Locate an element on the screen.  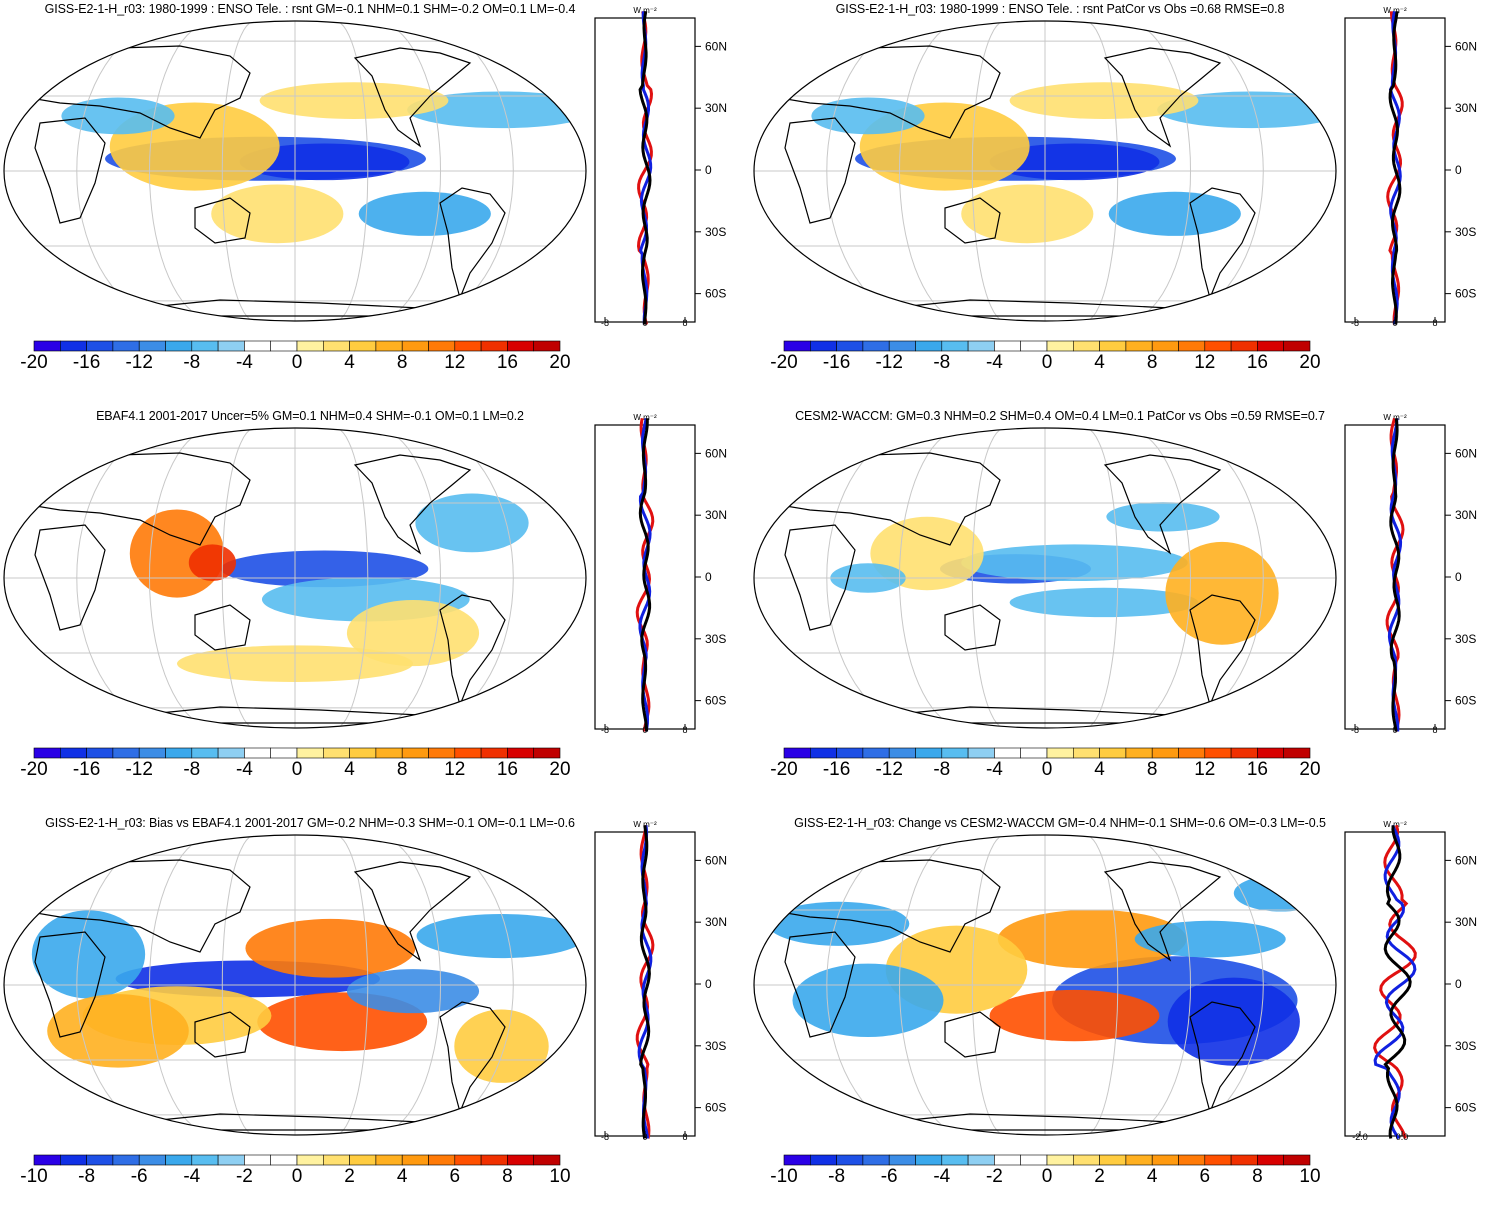
latitude-label: 60N is located at coordinates (716, 860).